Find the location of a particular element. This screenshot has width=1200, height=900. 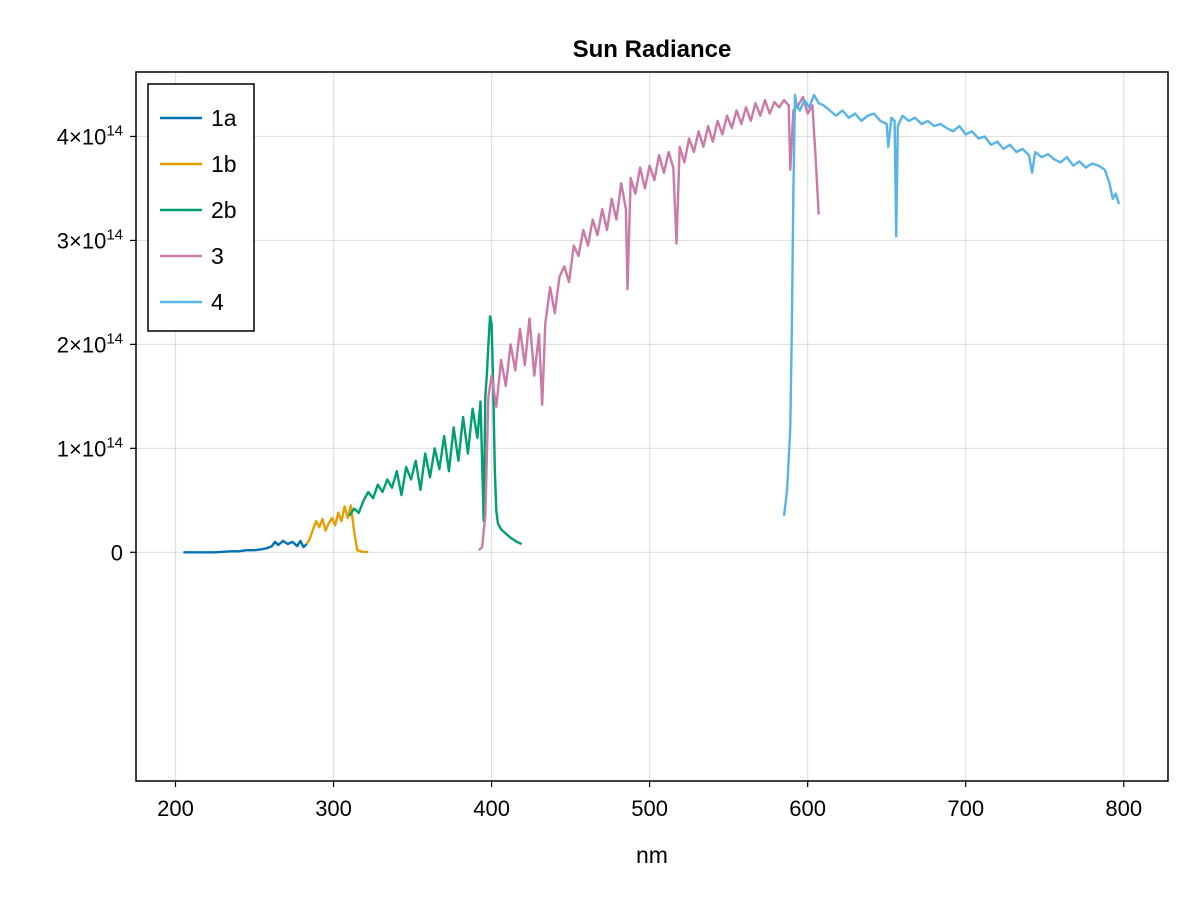

legend-box is located at coordinates (201, 207).